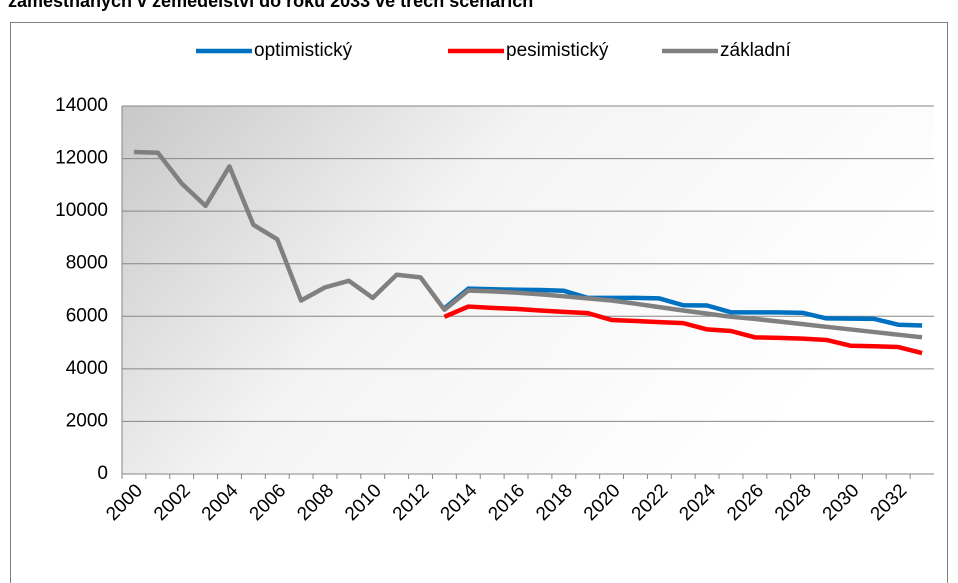 The height and width of the screenshot is (583, 958). Describe the element at coordinates (87, 315) in the screenshot. I see `y-tick-label: 6000` at that location.